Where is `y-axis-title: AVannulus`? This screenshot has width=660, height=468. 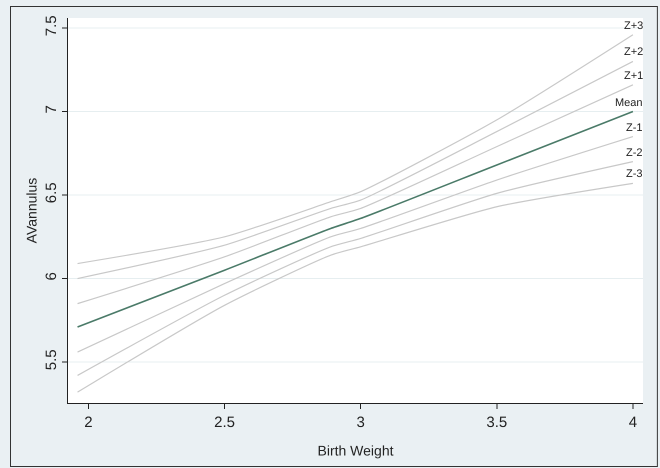
y-axis-title: AVannulus is located at coordinates (32, 211).